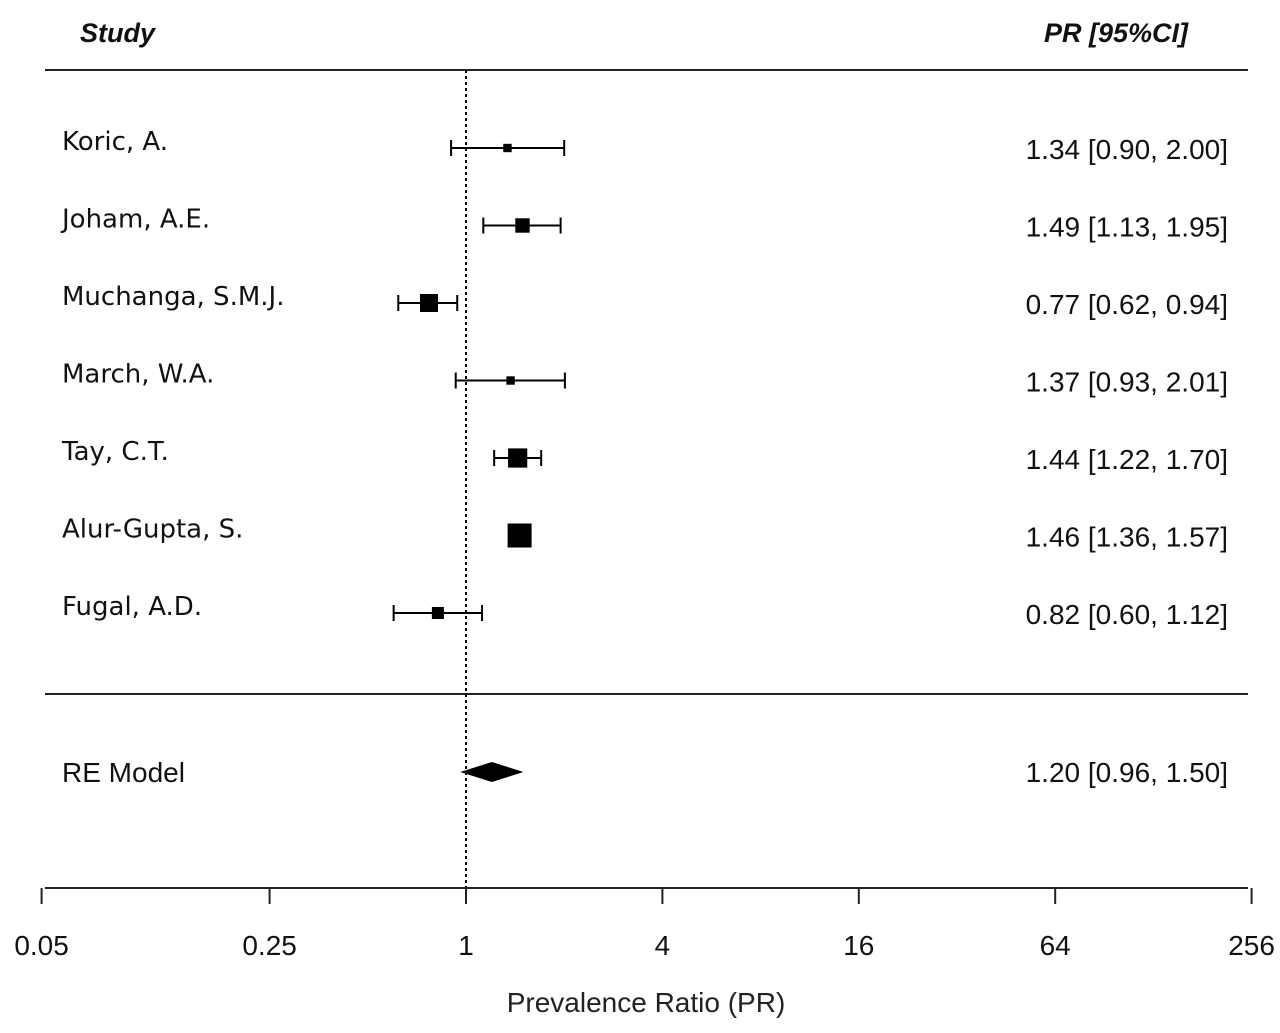 Image resolution: width=1280 pixels, height=1033 pixels. What do you see at coordinates (1127, 614) in the screenshot?
I see `ci-text: 0.82 [0.60, 1.12]` at bounding box center [1127, 614].